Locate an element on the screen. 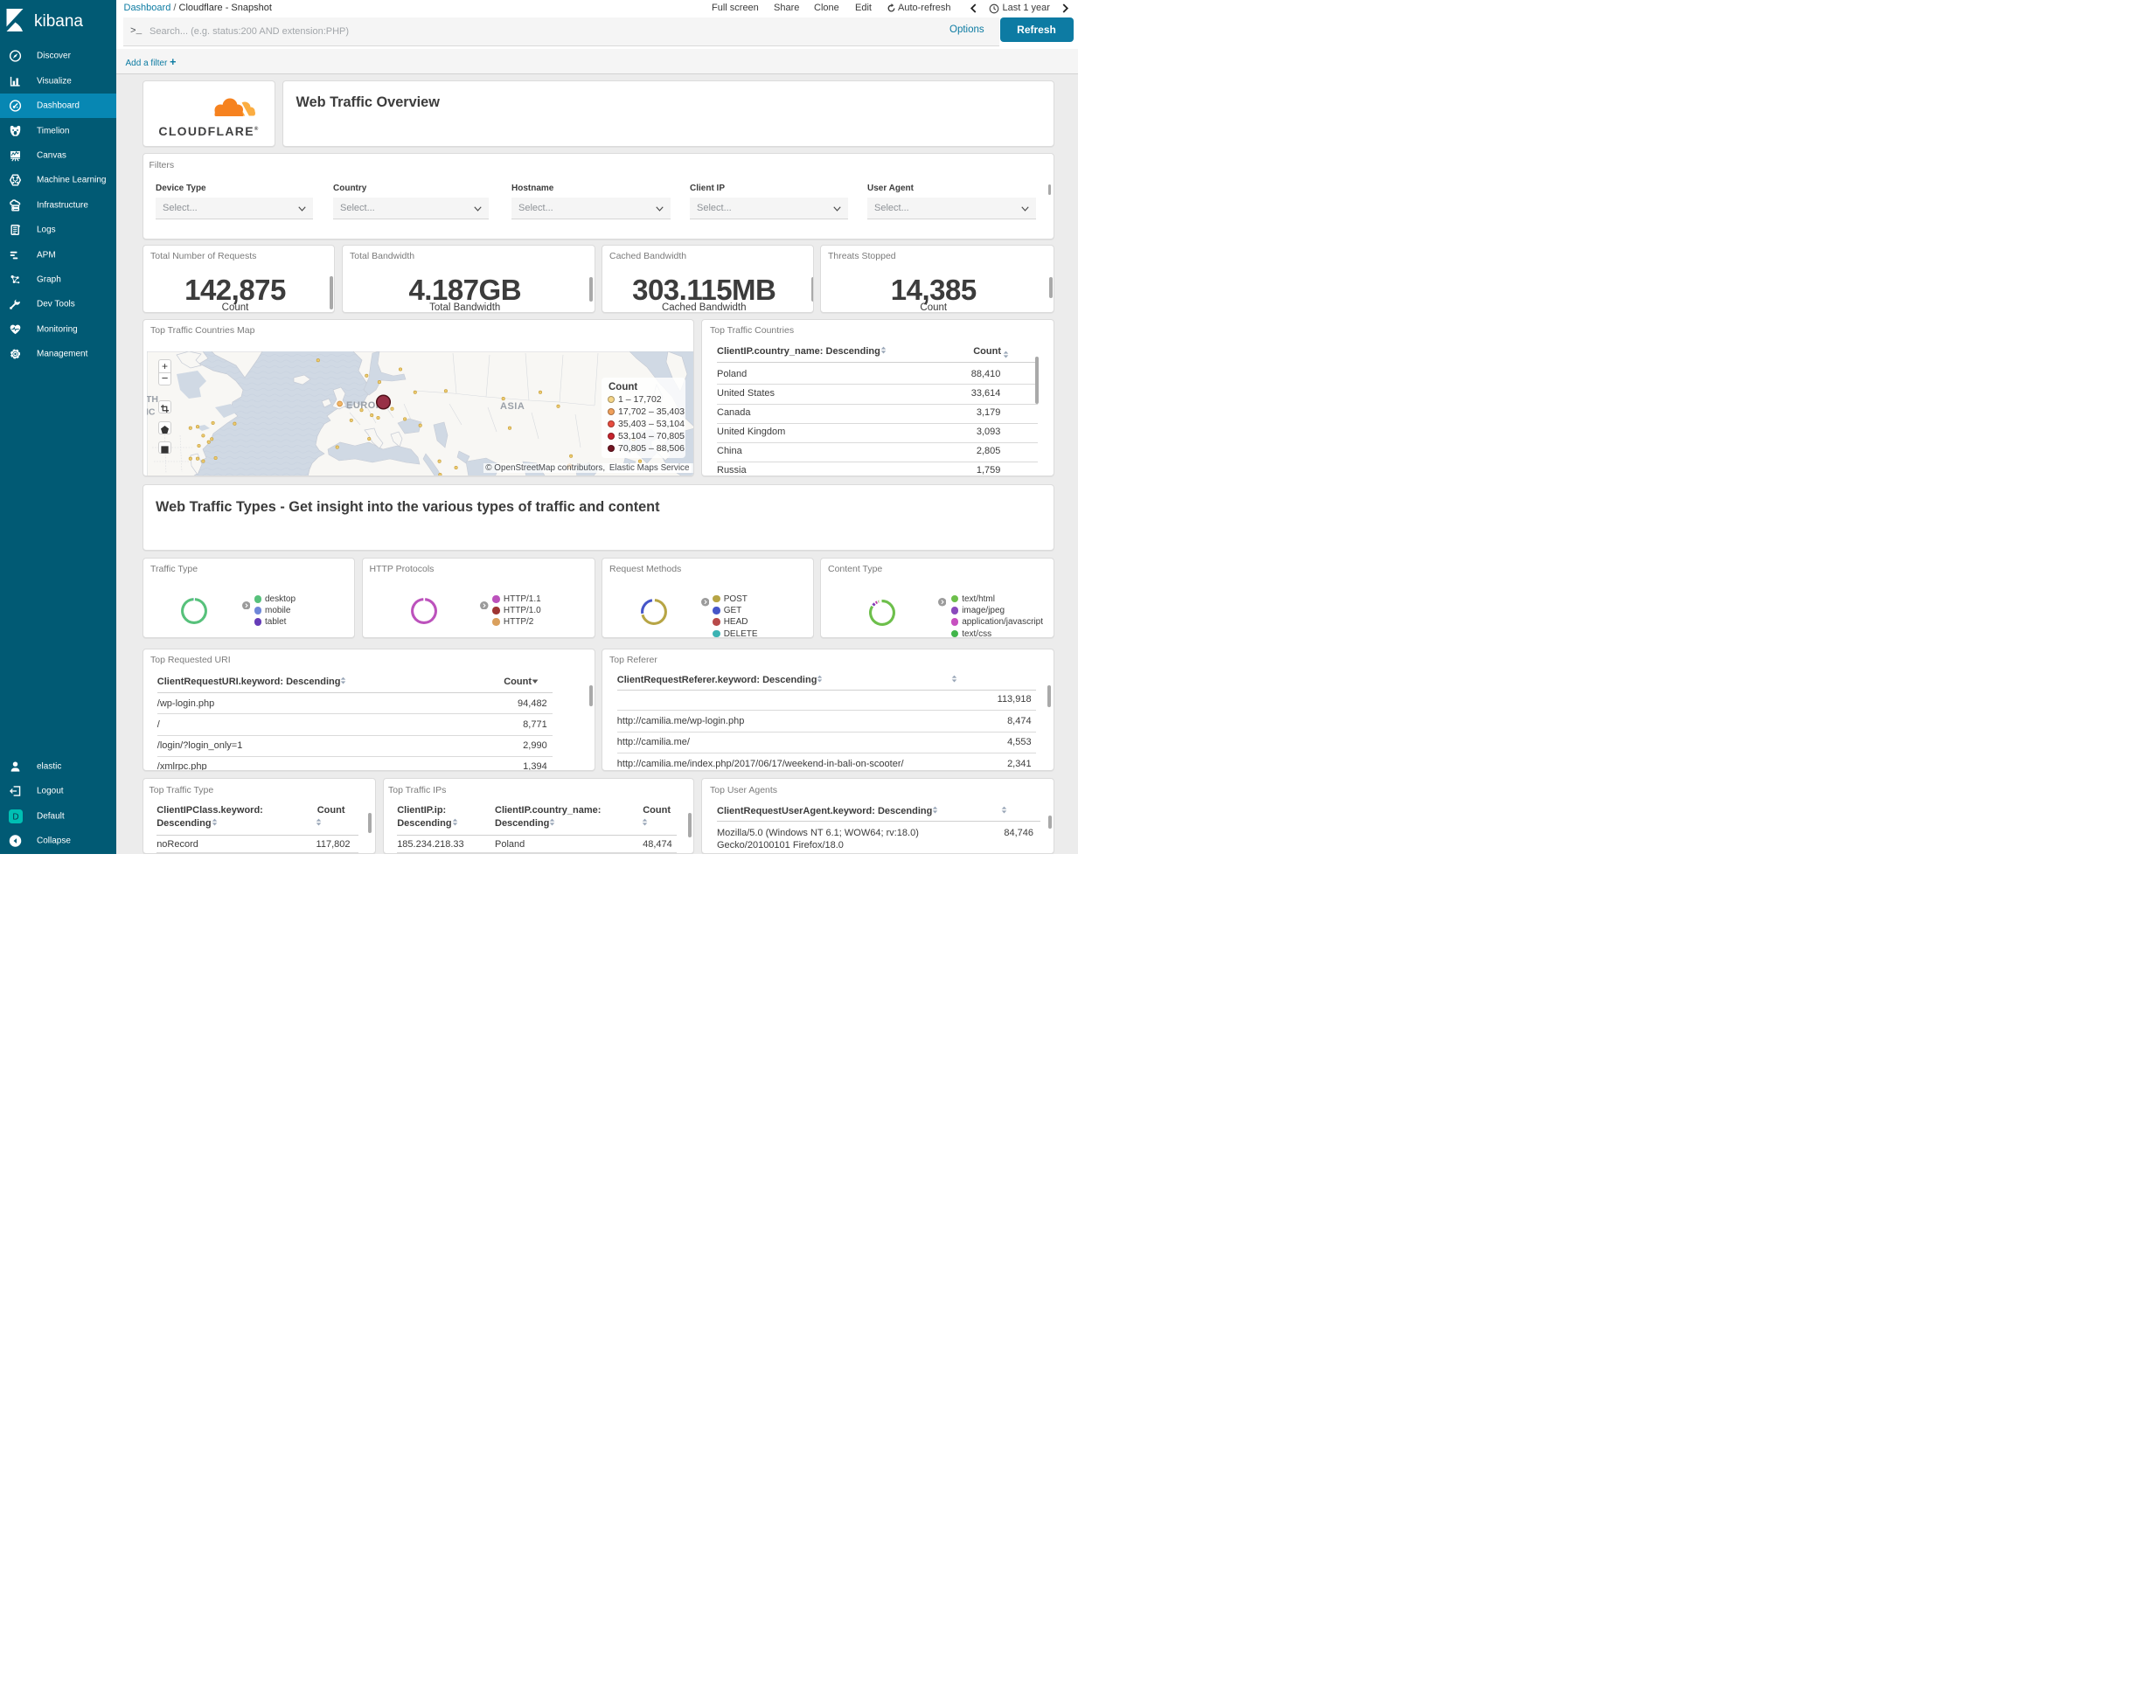 The width and height of the screenshot is (2156, 1708). svg-text: IC is located at coordinates (151, 412).